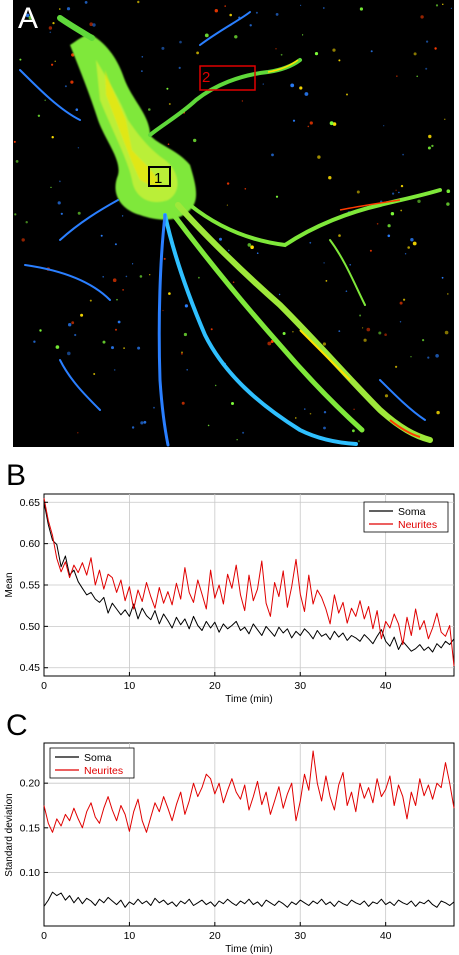 The width and height of the screenshot is (459, 955). I want to click on plot-c-xtick-label: 30, so click(300, 936).